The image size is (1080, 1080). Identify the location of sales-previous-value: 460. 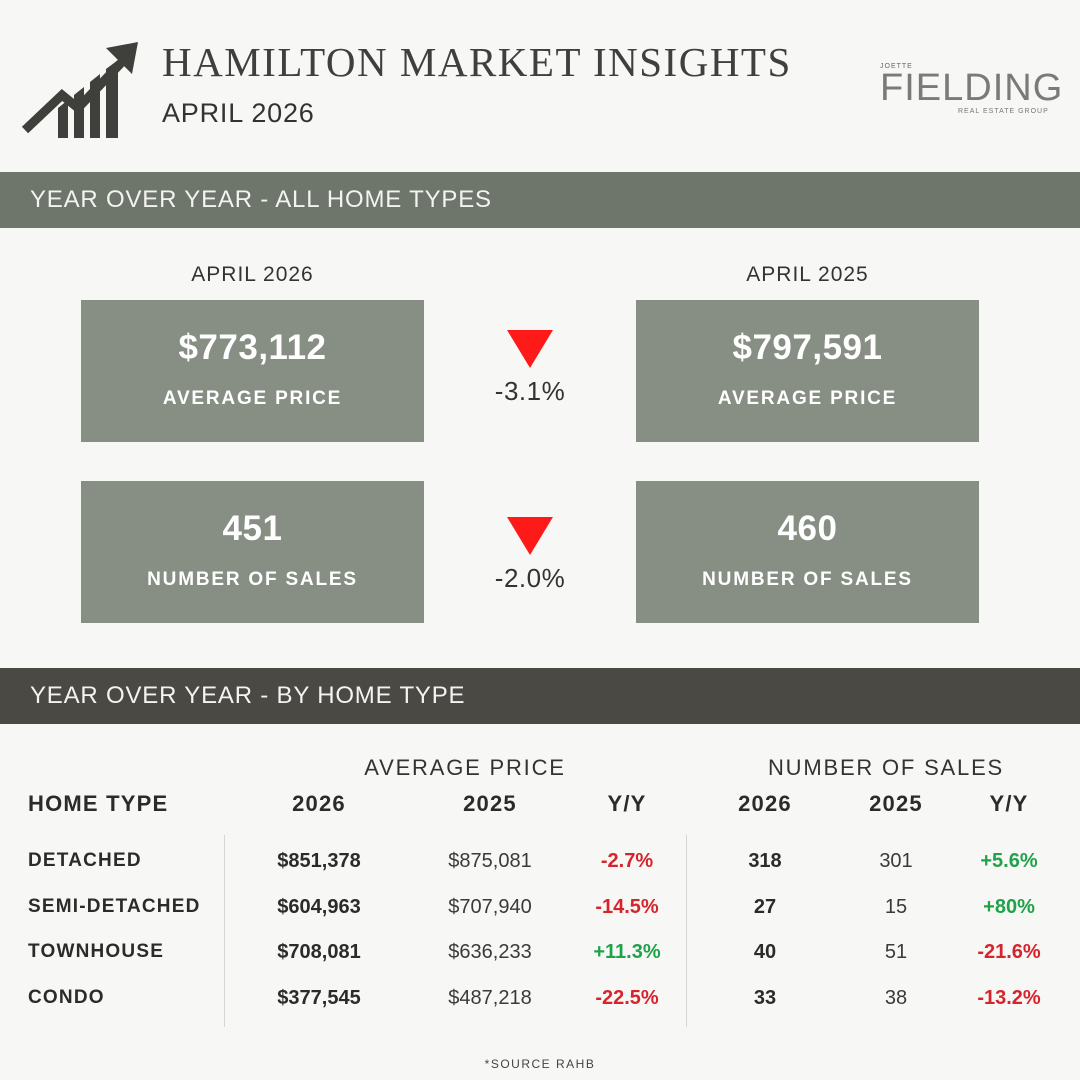
(807, 528).